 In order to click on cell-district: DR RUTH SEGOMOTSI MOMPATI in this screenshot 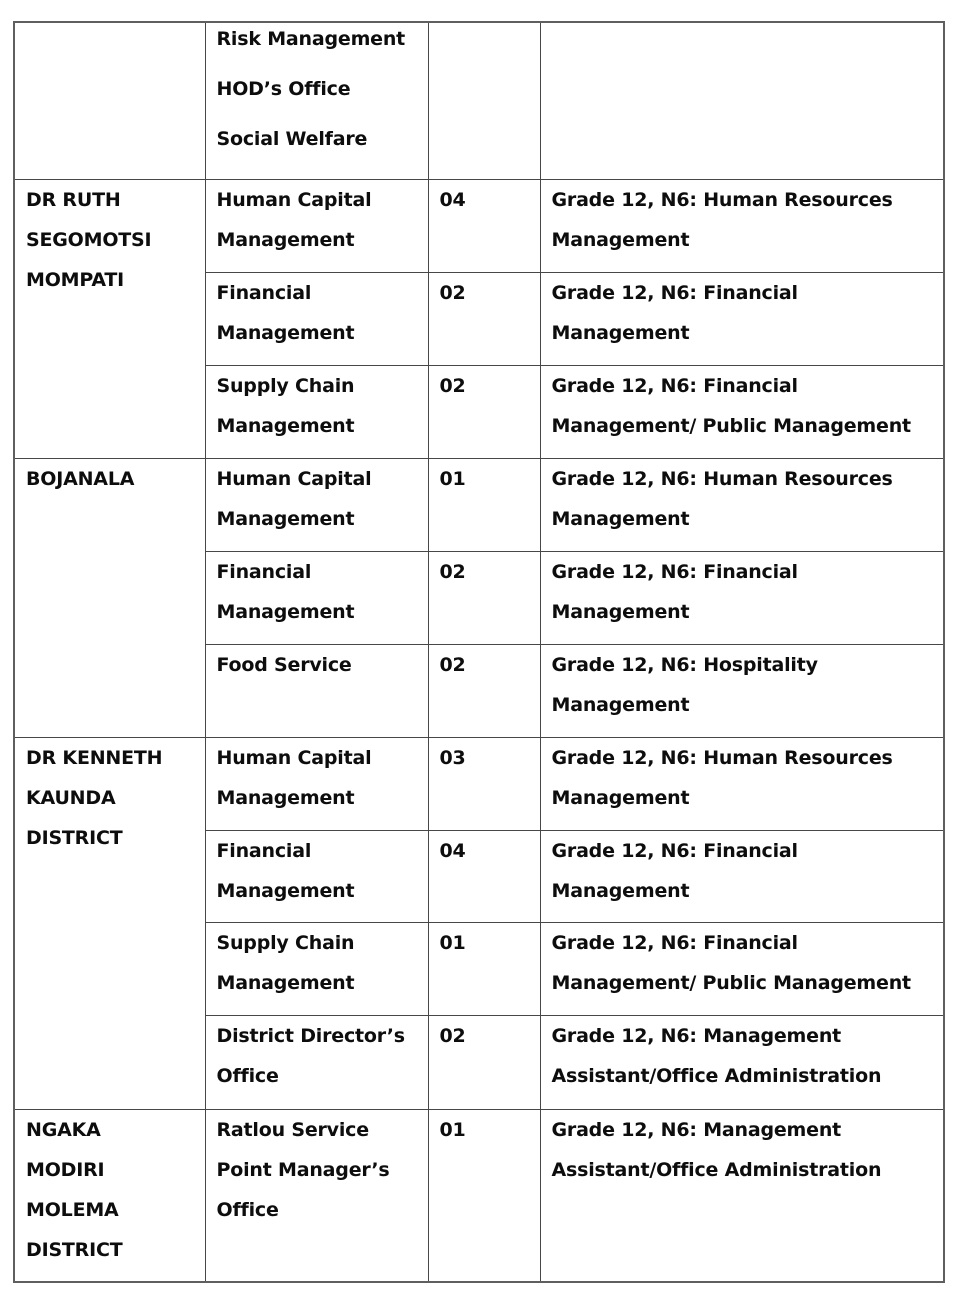, I will do `click(109, 318)`.